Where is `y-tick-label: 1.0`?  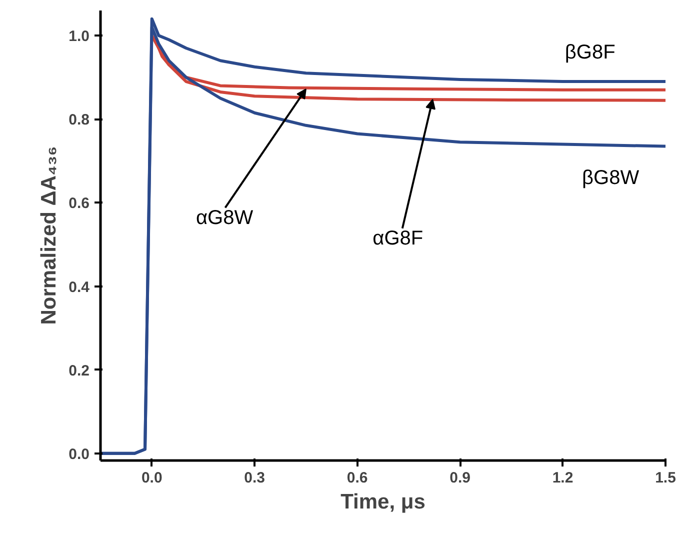 y-tick-label: 1.0 is located at coordinates (79, 37).